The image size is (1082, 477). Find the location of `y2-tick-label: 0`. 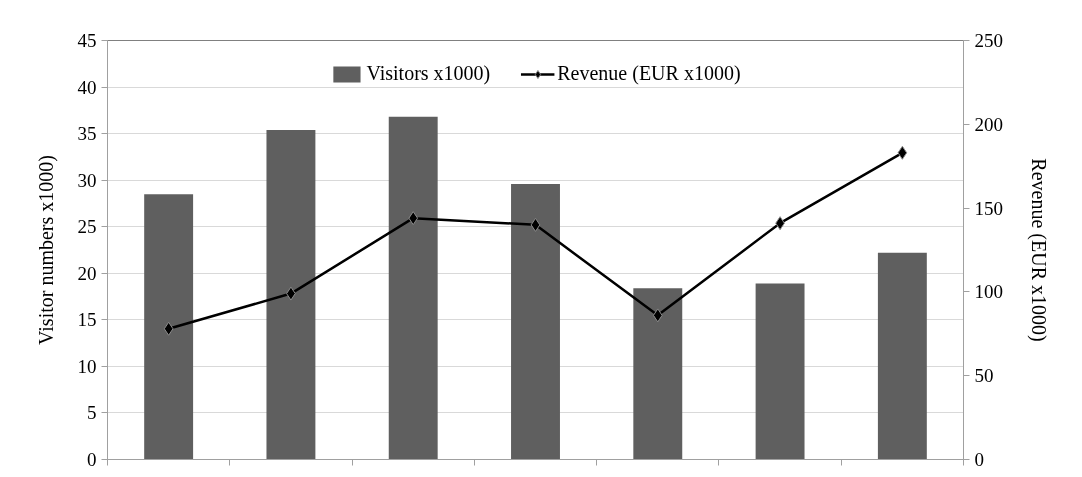

y2-tick-label: 0 is located at coordinates (979, 459).